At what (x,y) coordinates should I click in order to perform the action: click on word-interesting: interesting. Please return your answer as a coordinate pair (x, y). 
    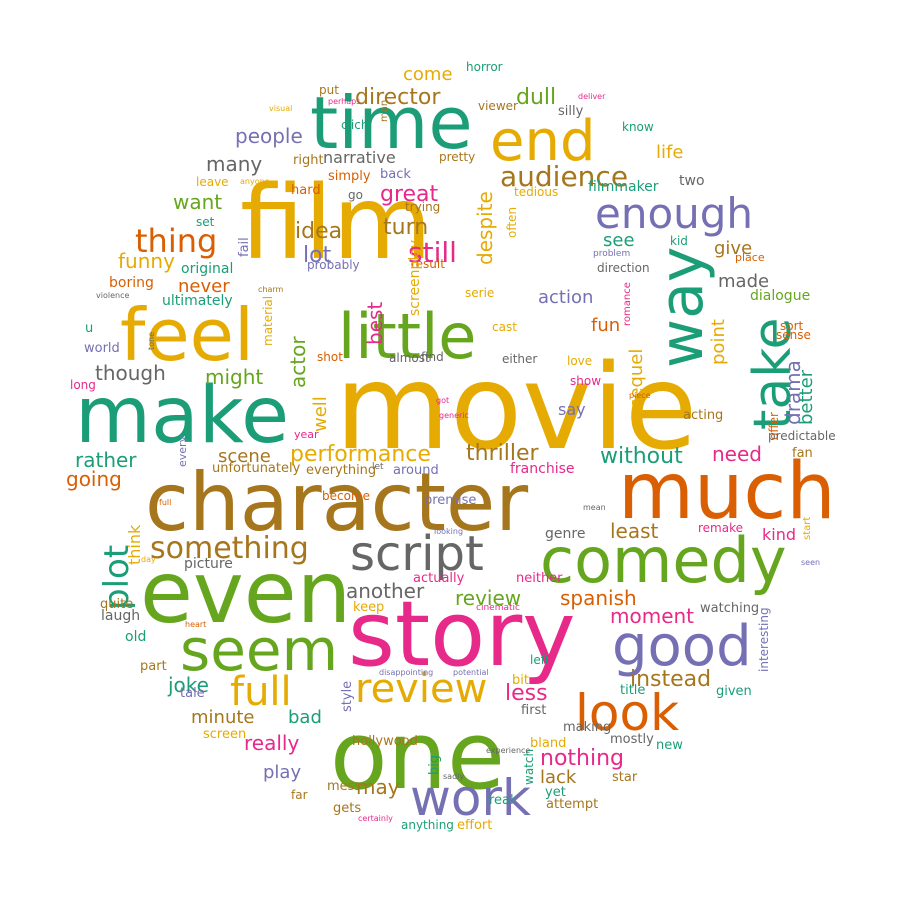
    Looking at the image, I should click on (764, 639).